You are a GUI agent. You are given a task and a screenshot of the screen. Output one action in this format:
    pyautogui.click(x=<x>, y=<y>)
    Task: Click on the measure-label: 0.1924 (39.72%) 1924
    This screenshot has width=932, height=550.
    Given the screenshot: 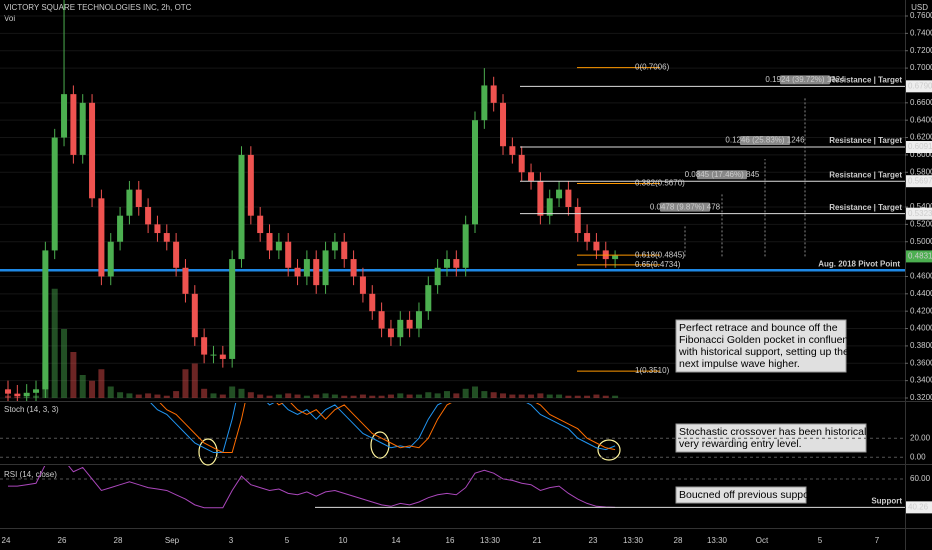 What is the action you would take?
    pyautogui.click(x=805, y=79)
    